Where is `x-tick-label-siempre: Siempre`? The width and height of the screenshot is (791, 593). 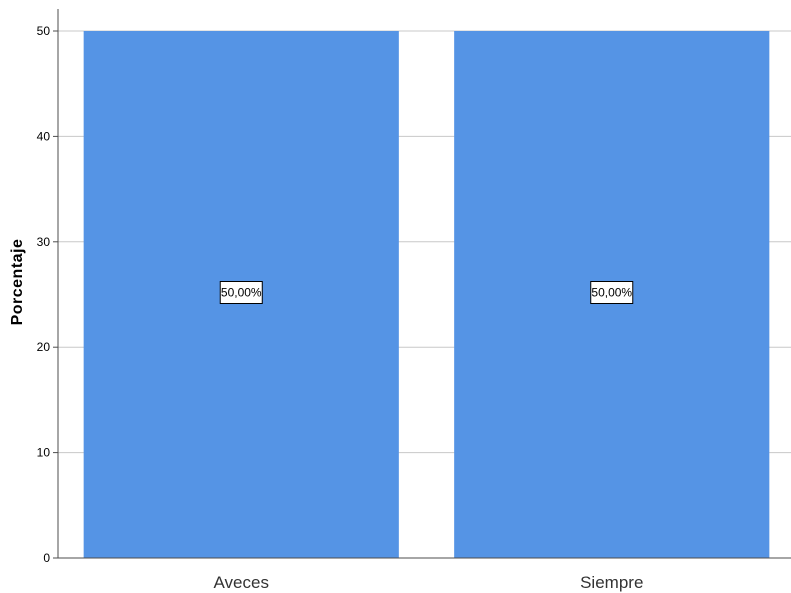 x-tick-label-siempre: Siempre is located at coordinates (611, 582).